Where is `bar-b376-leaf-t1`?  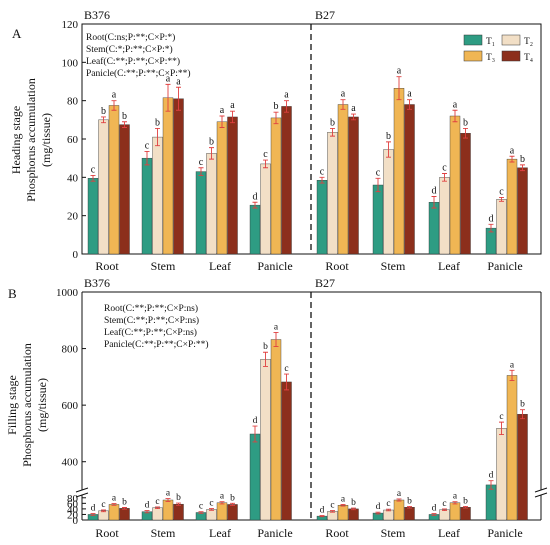 bar-b376-leaf-t1 is located at coordinates (201, 213).